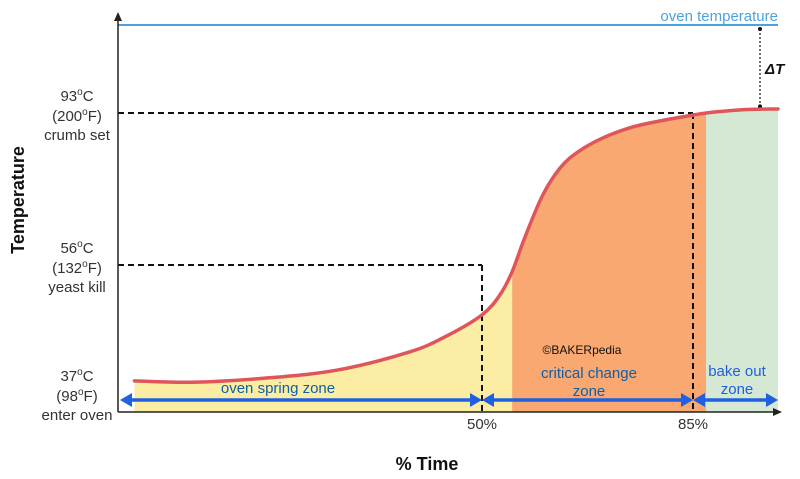  Describe the element at coordinates (427, 464) in the screenshot. I see `x-axis-title: % Time` at that location.